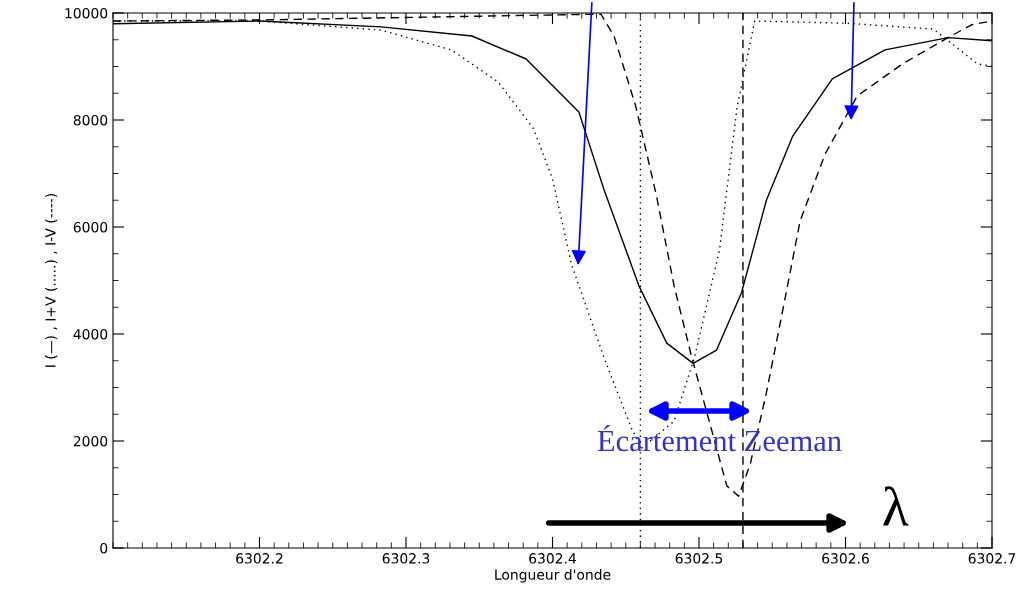  I want to click on y-tick-label: 4000, so click(90, 334).